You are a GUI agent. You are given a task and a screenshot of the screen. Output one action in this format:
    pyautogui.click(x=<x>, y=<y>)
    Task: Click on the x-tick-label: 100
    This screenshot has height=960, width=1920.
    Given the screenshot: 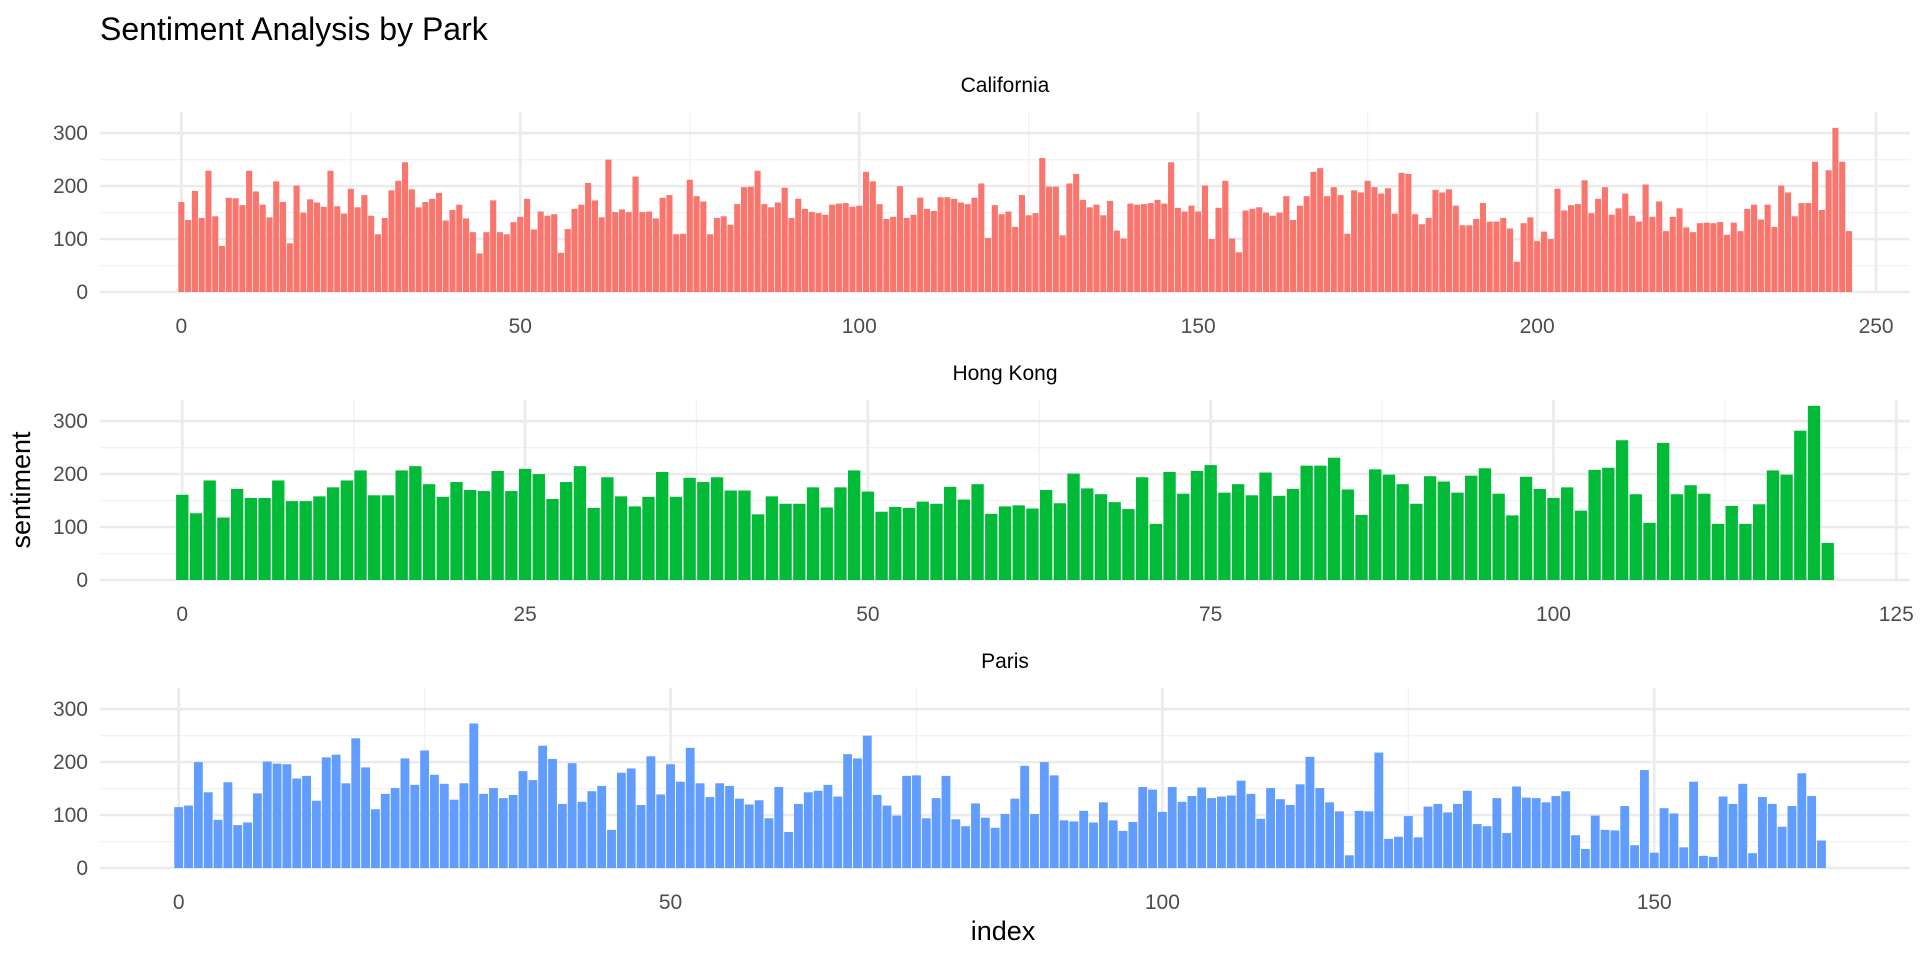 What is the action you would take?
    pyautogui.click(x=1162, y=902)
    